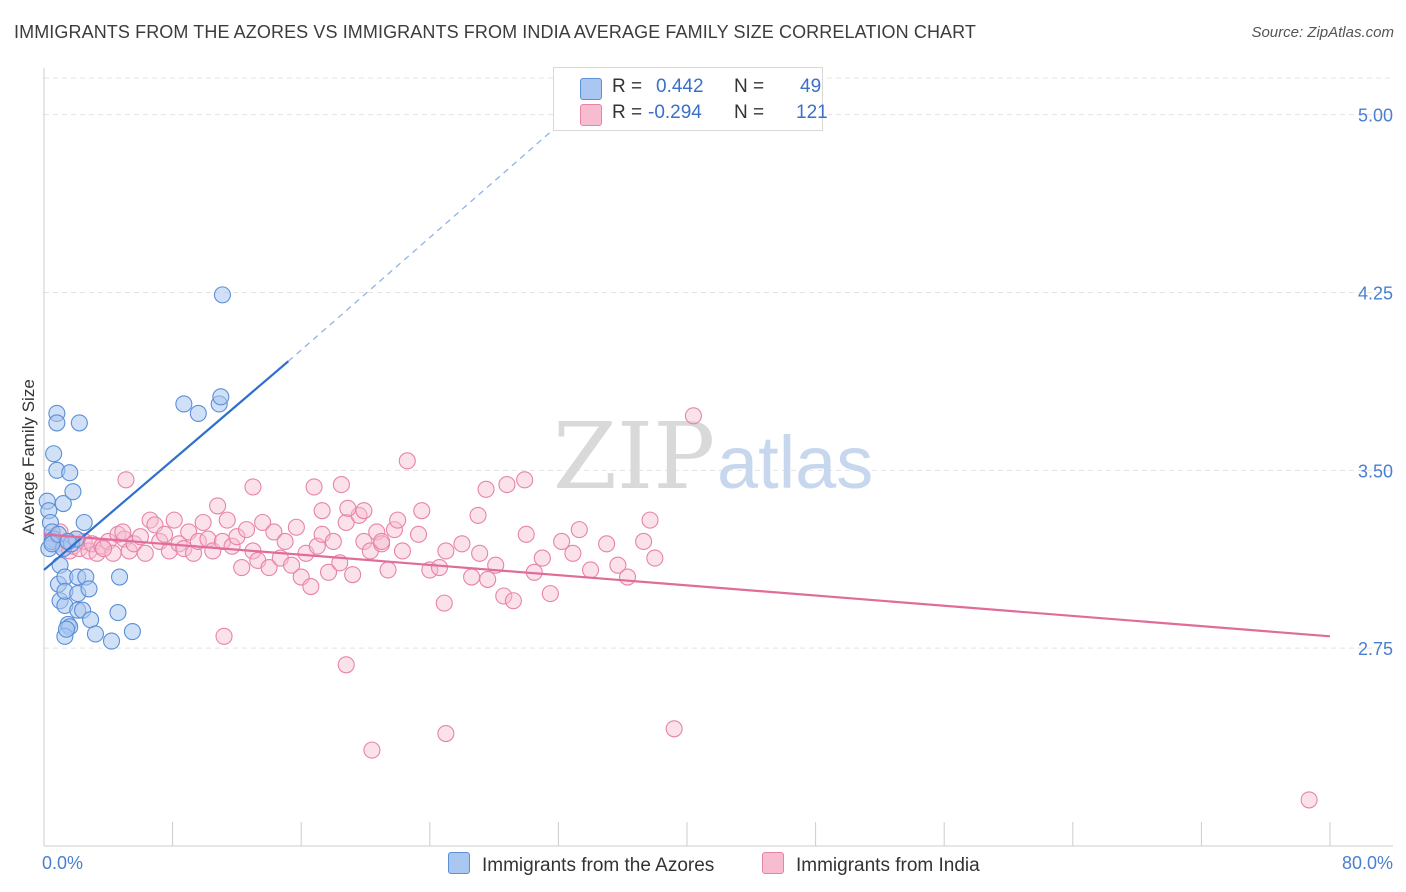 Image resolution: width=1406 pixels, height=892 pixels. What do you see at coordinates (62, 863) in the screenshot?
I see `x-tick-label-min: 0.0%` at bounding box center [62, 863].